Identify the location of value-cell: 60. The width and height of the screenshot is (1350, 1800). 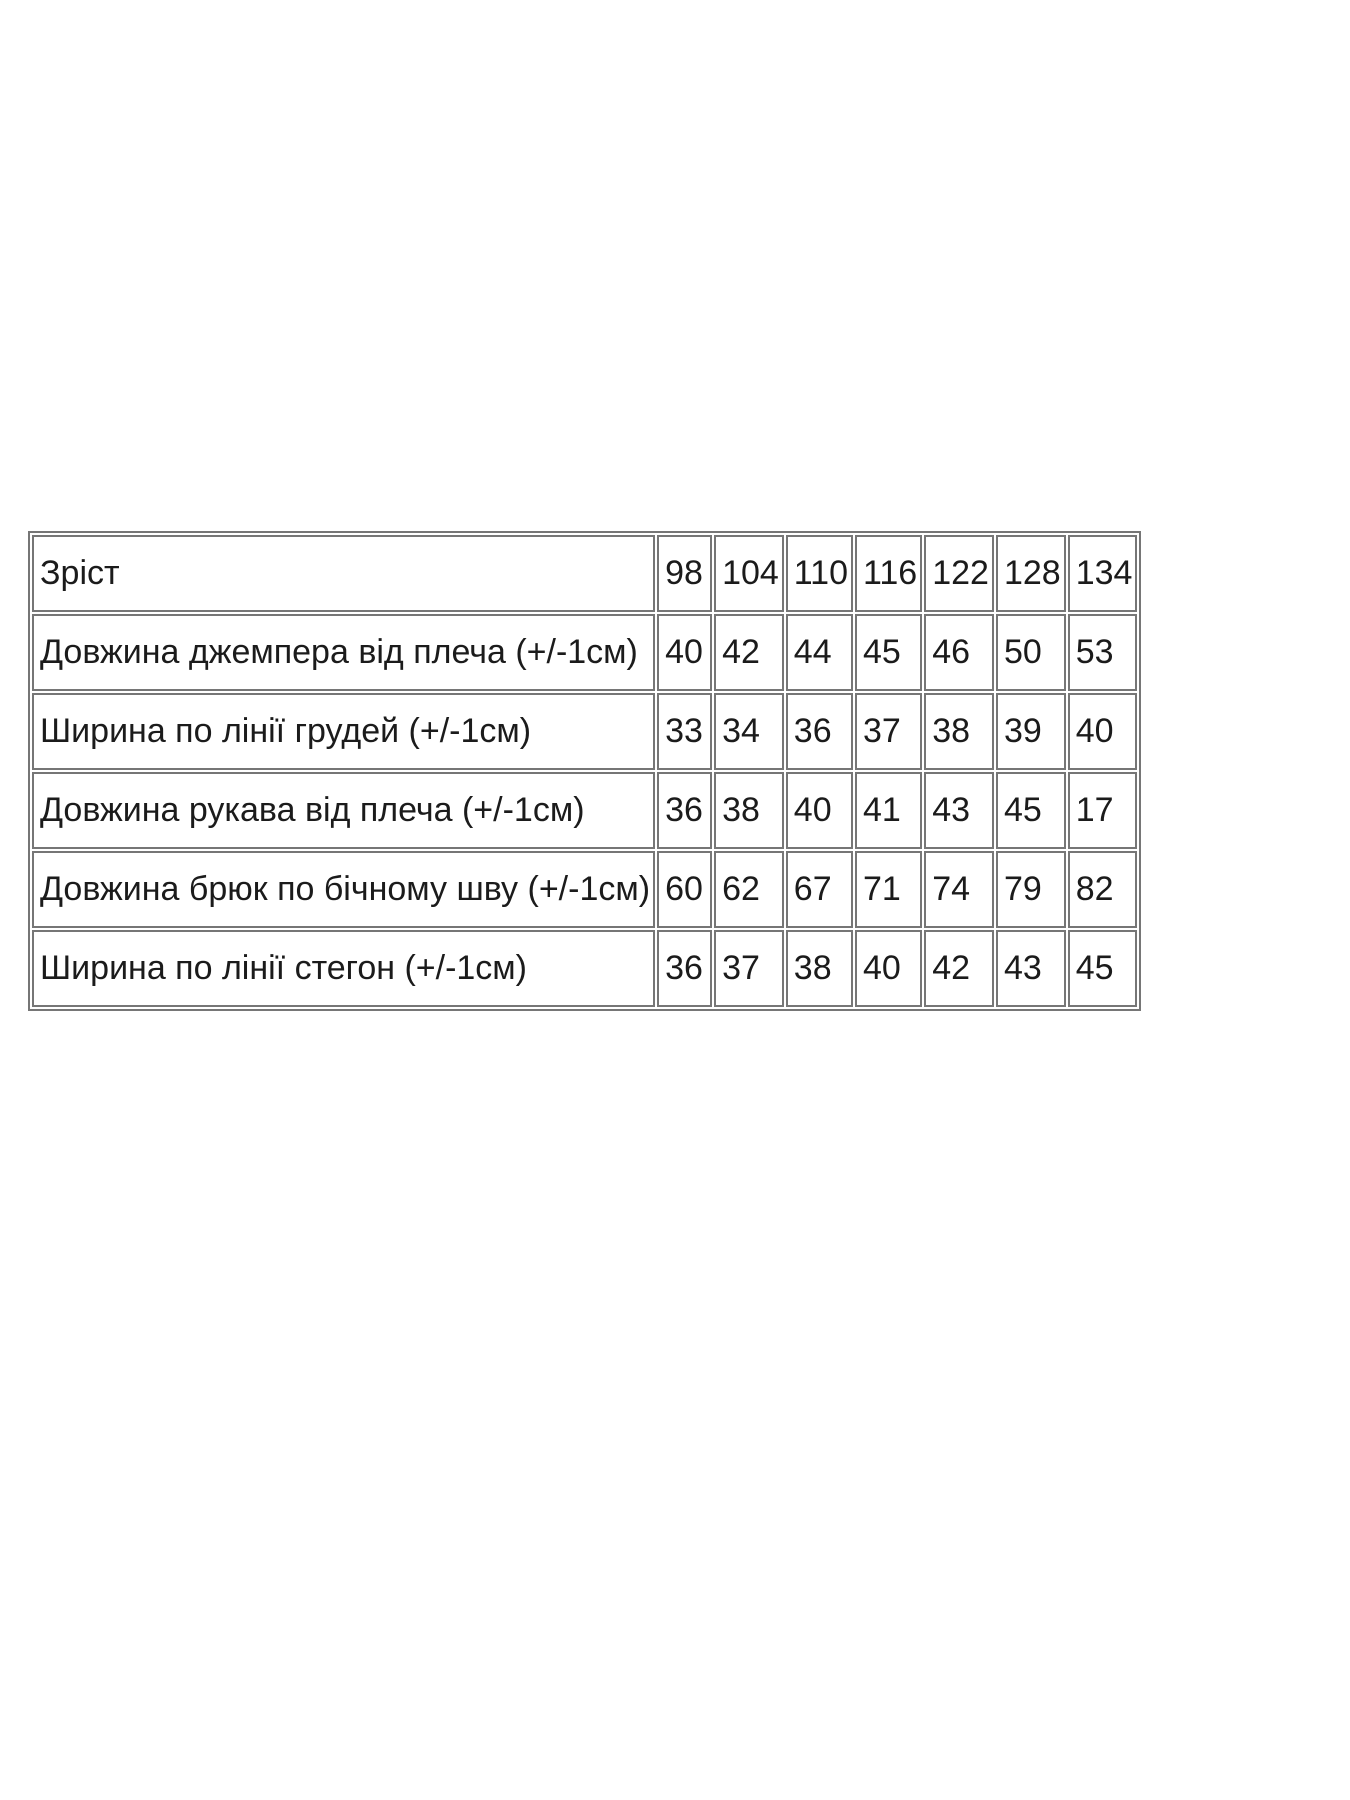
(685, 889).